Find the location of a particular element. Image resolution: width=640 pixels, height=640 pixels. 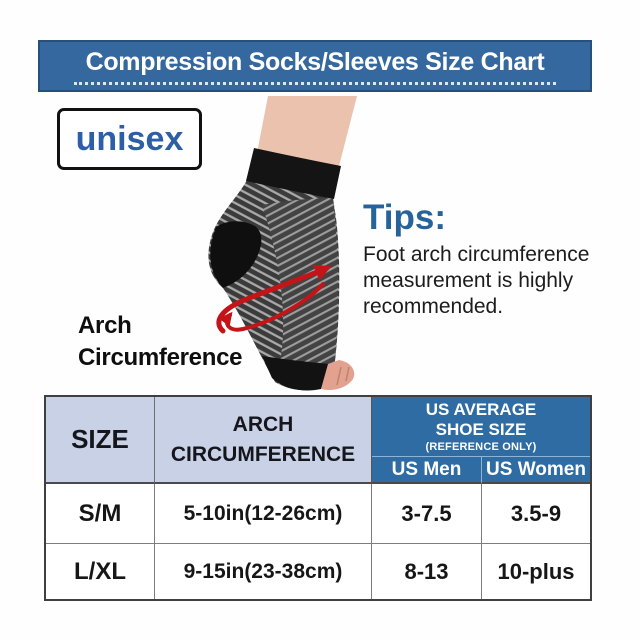

arch-label-line2: Circumference is located at coordinates (160, 357).